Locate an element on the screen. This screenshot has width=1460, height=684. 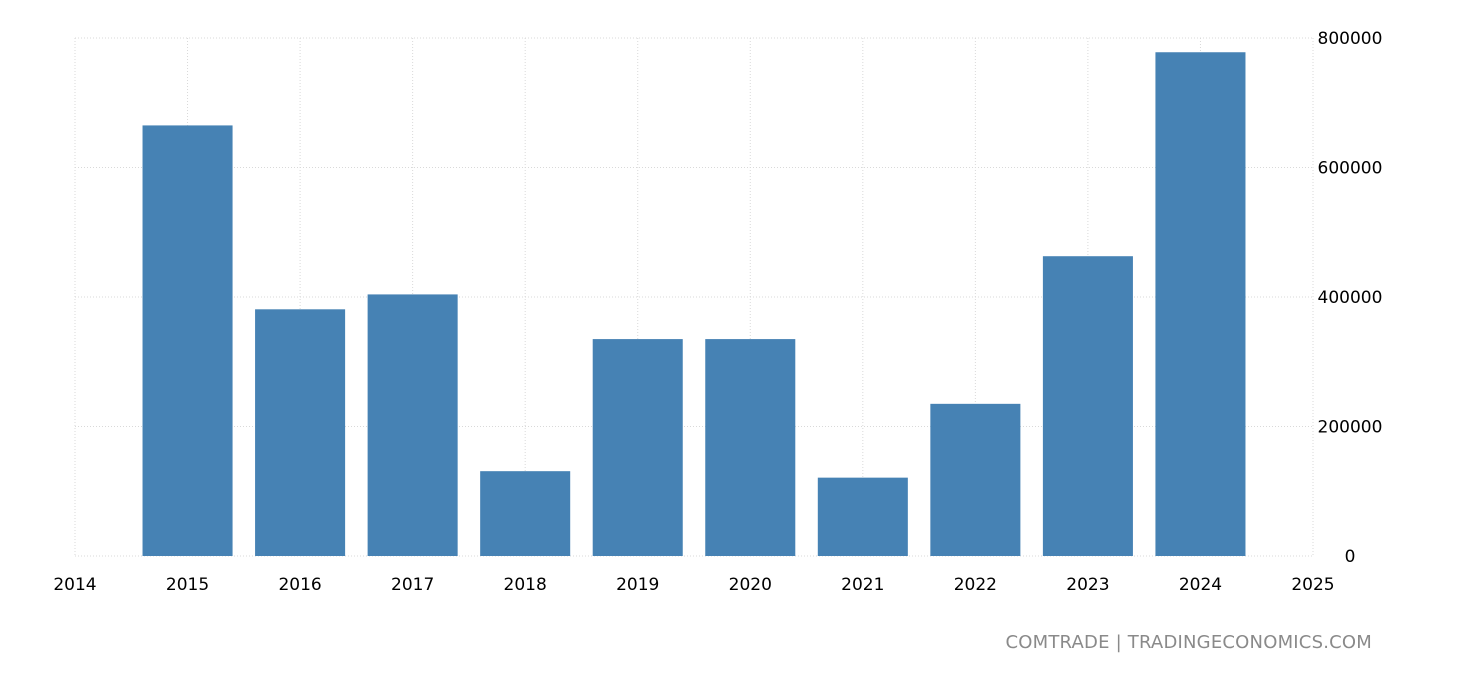
x-tick-label: 2024 is located at coordinates (1200, 585).